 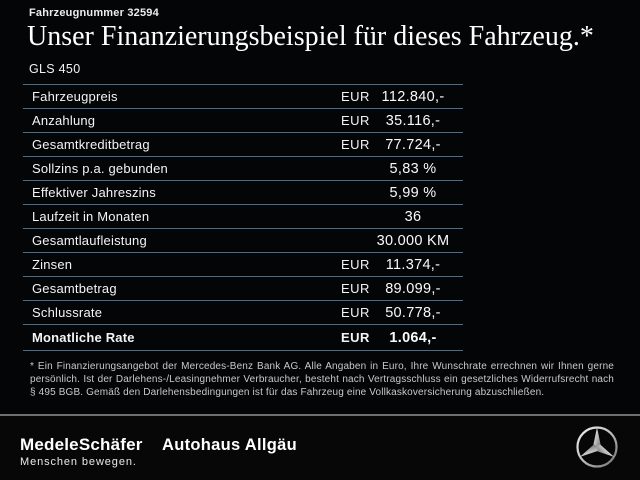 What do you see at coordinates (413, 120) in the screenshot?
I see `row-value: 35.116,-` at bounding box center [413, 120].